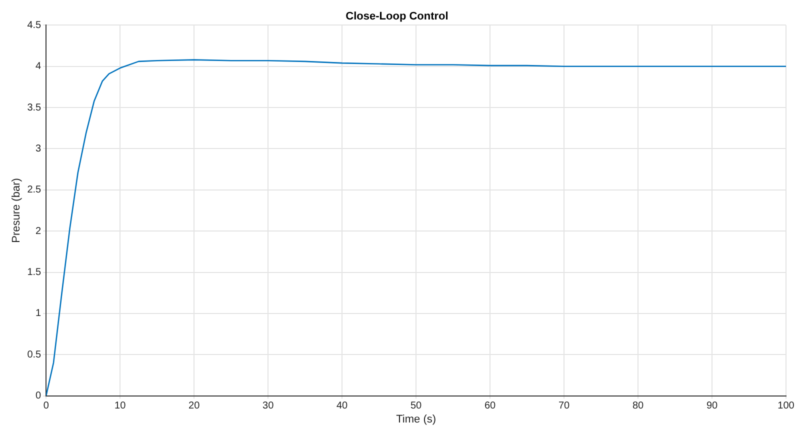  Describe the element at coordinates (46, 406) in the screenshot. I see `x-tick-label: 0` at that location.